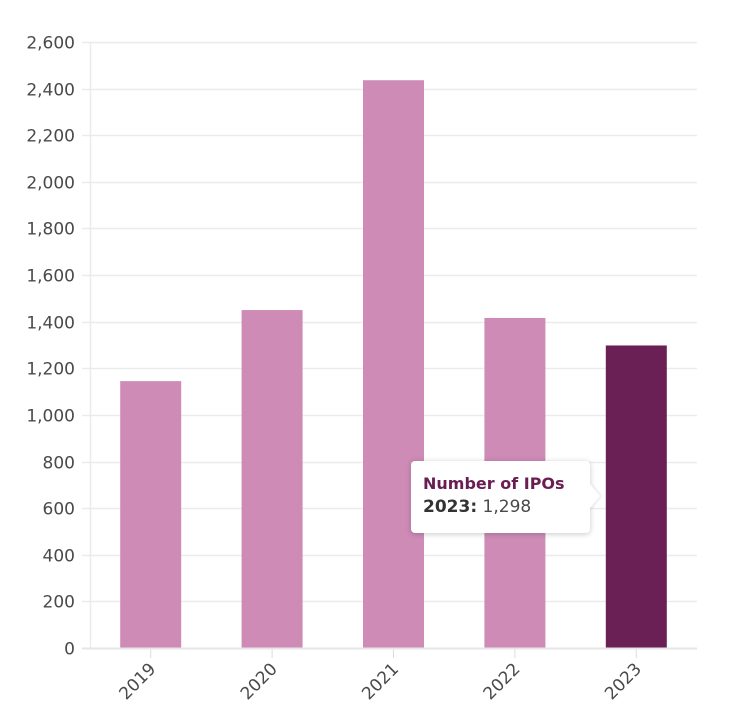 The height and width of the screenshot is (724, 752). What do you see at coordinates (59, 510) in the screenshot?
I see `y-tick-label: 600` at bounding box center [59, 510].